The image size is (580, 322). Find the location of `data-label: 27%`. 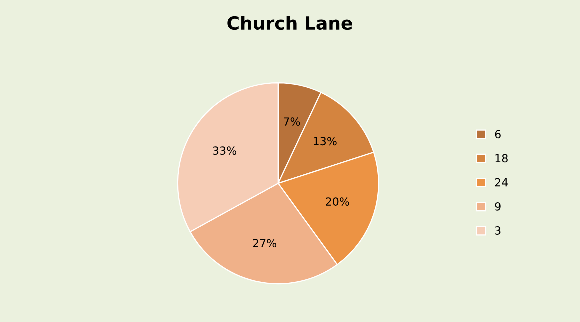

data-label: 27% is located at coordinates (265, 243).